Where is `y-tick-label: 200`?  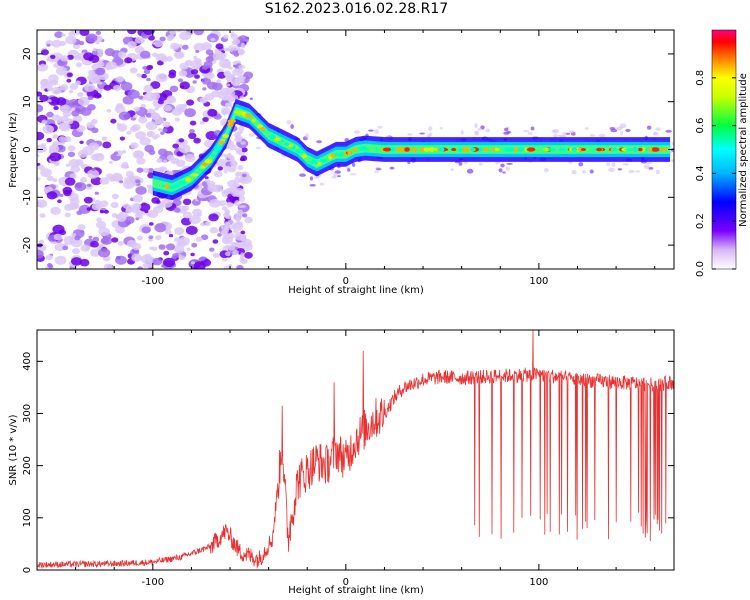
y-tick-label: 200 is located at coordinates (27, 465).